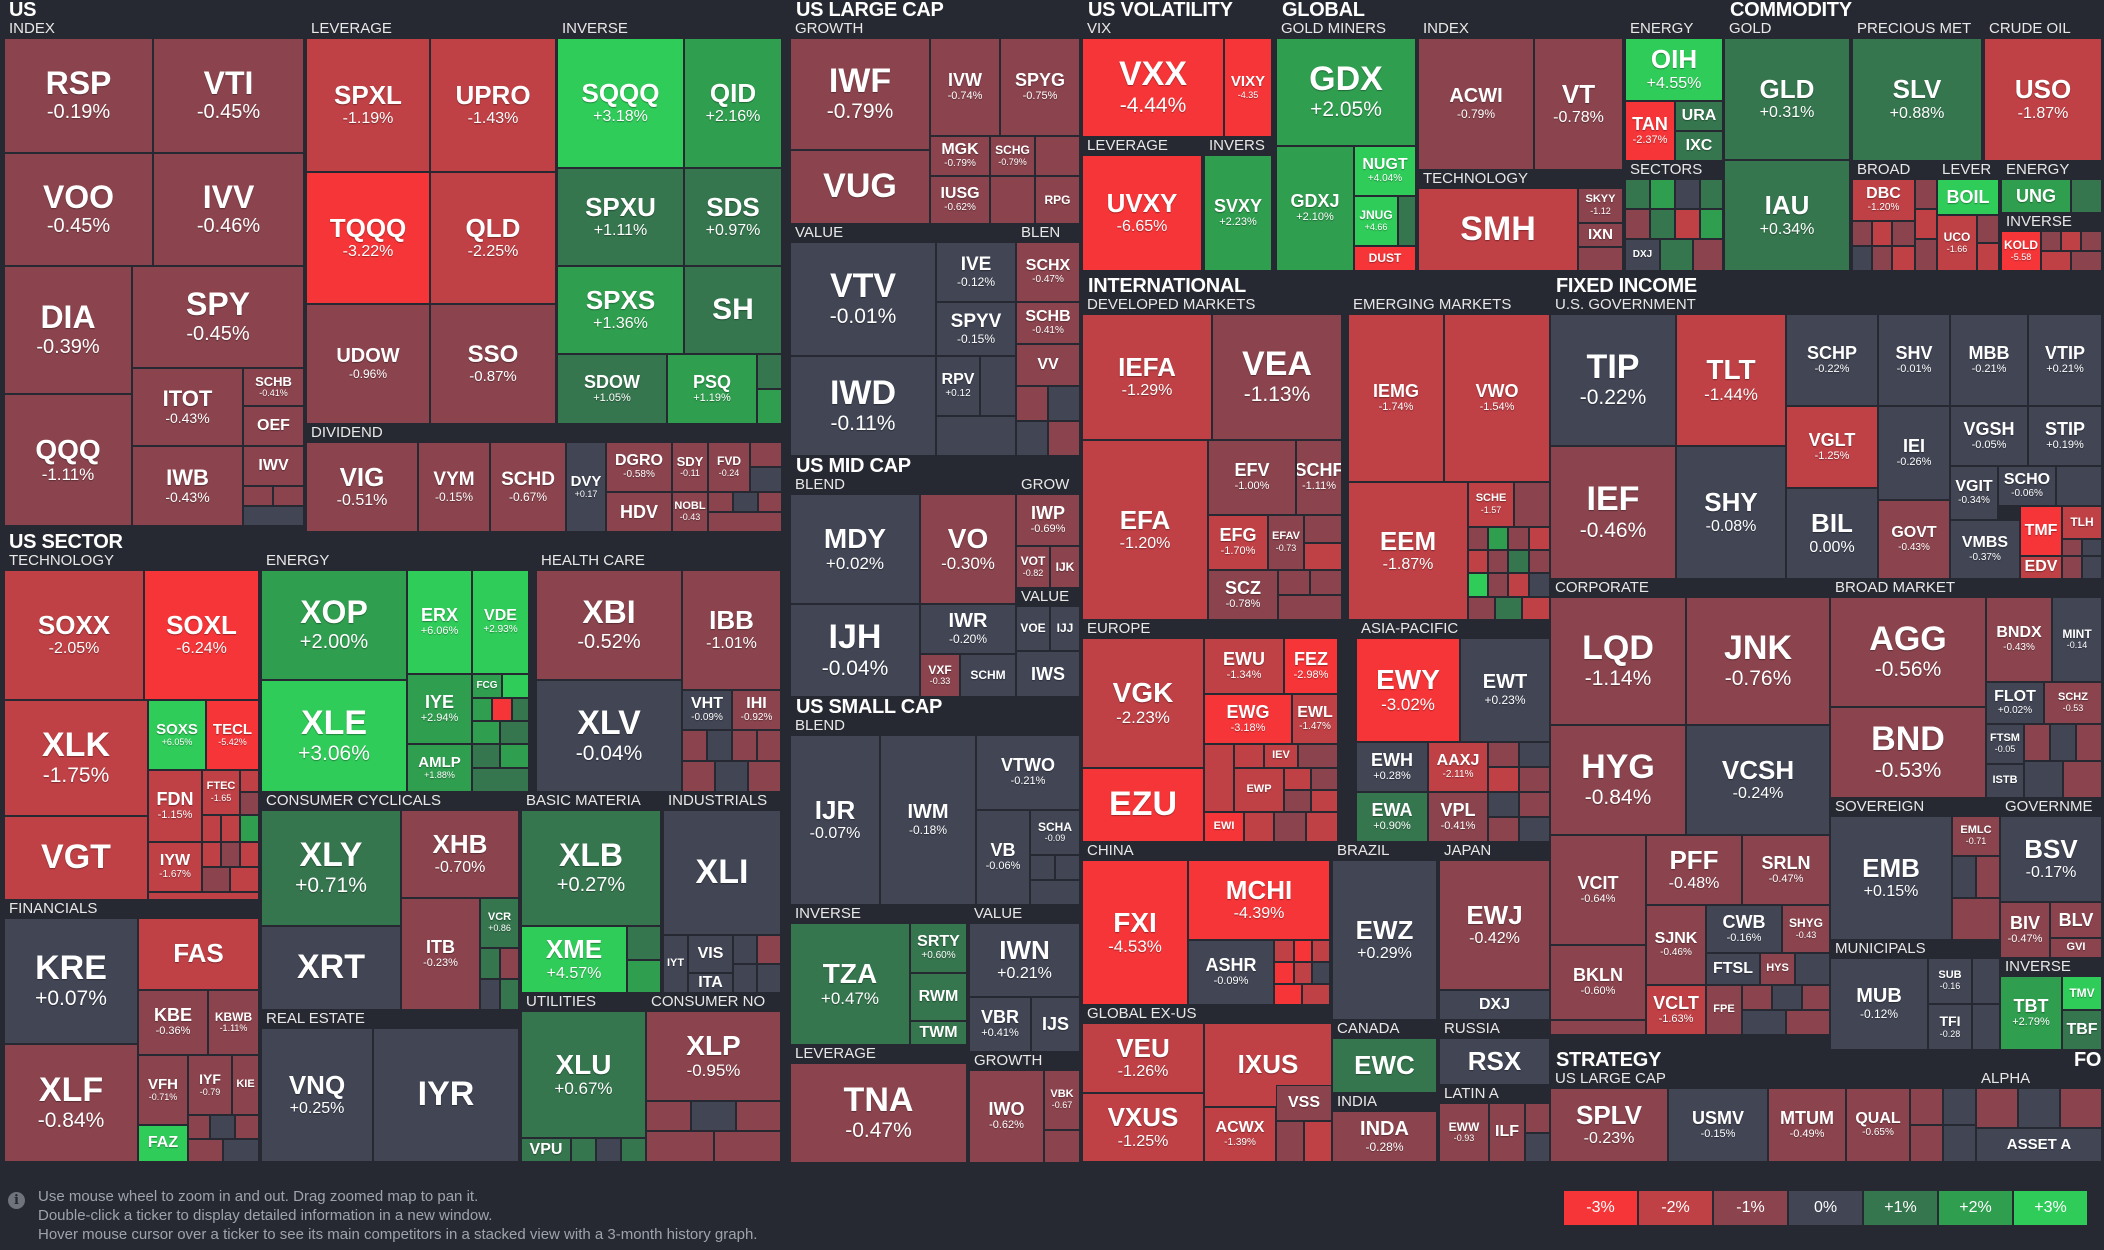 The image size is (2104, 1250). What do you see at coordinates (76, 758) in the screenshot?
I see `ticker-xlk: XLK -1.75%` at bounding box center [76, 758].